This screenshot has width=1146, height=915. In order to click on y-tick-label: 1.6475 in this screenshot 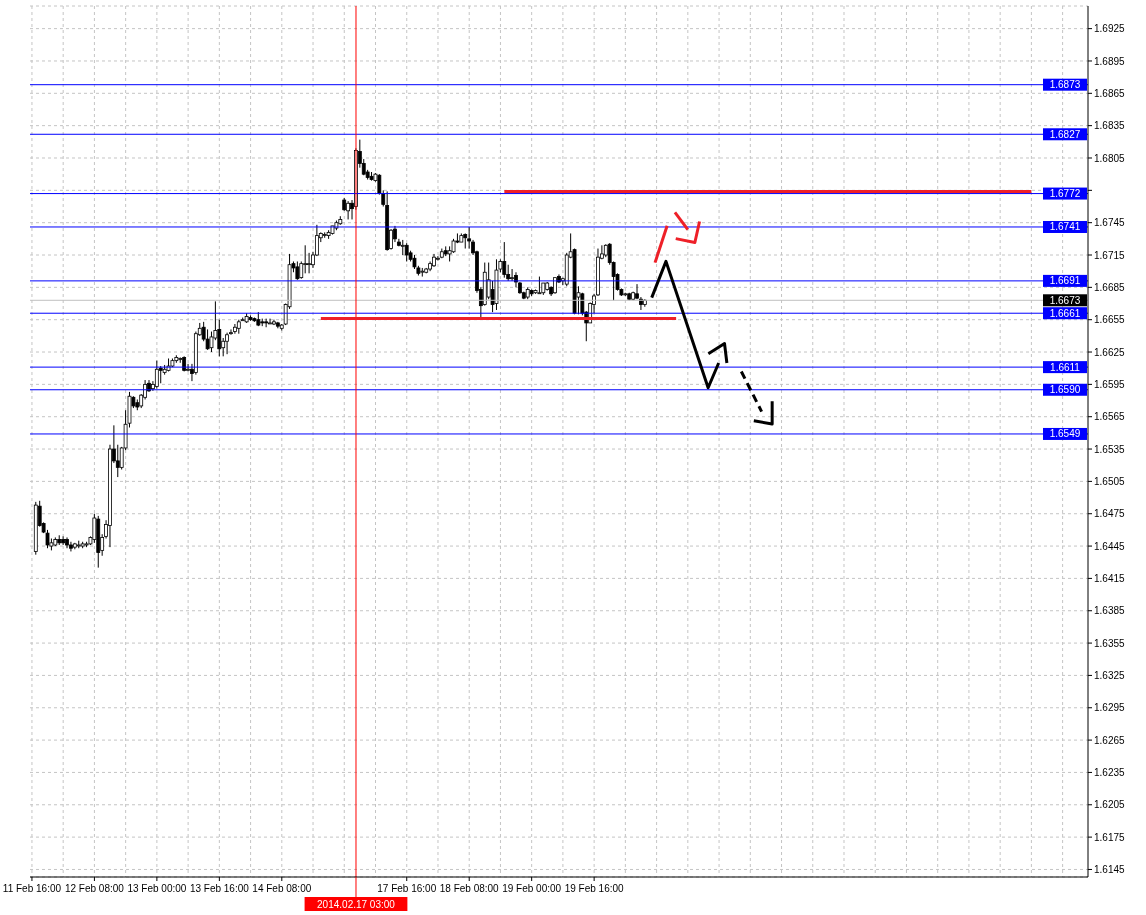, I will do `click(1110, 514)`.